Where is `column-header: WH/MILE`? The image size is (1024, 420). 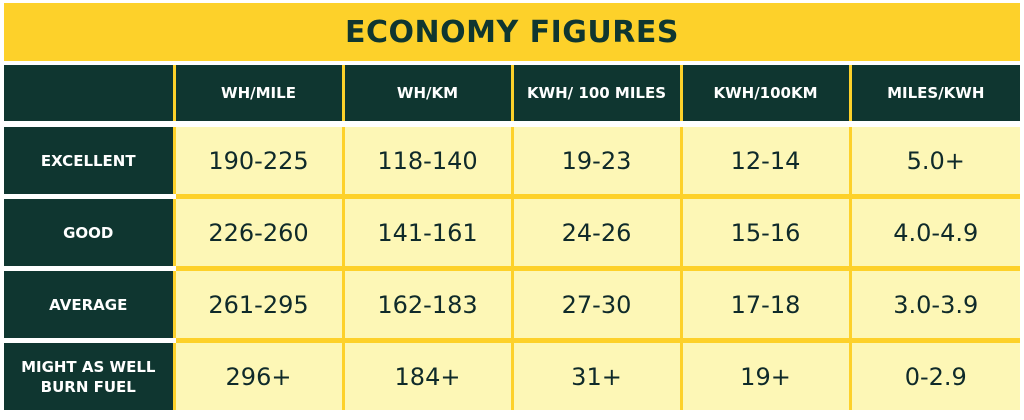 column-header: WH/MILE is located at coordinates (257, 96).